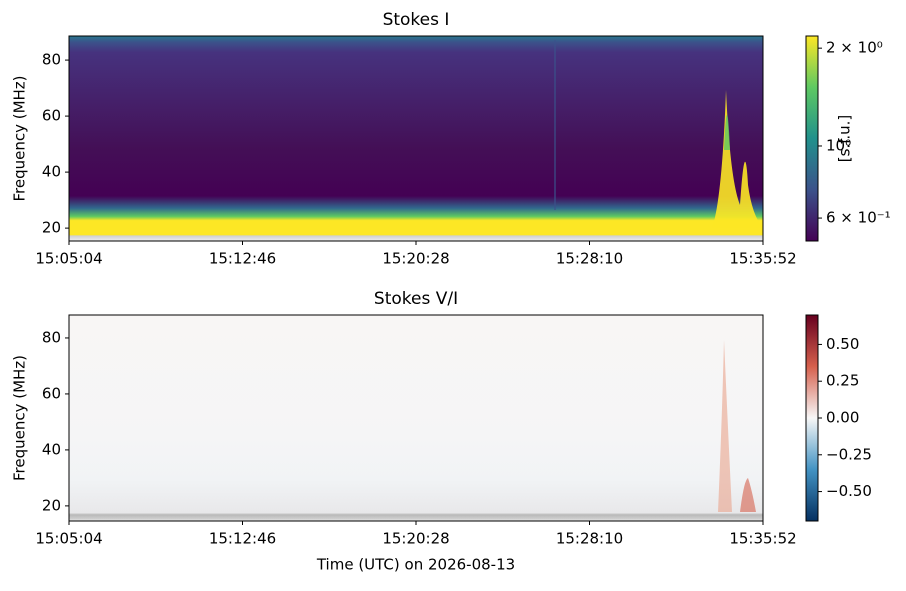 Image resolution: width=906 pixels, height=591 pixels. What do you see at coordinates (858, 218) in the screenshot?
I see `colorbar-tick-label: 6 × 10⁻¹` at bounding box center [858, 218].